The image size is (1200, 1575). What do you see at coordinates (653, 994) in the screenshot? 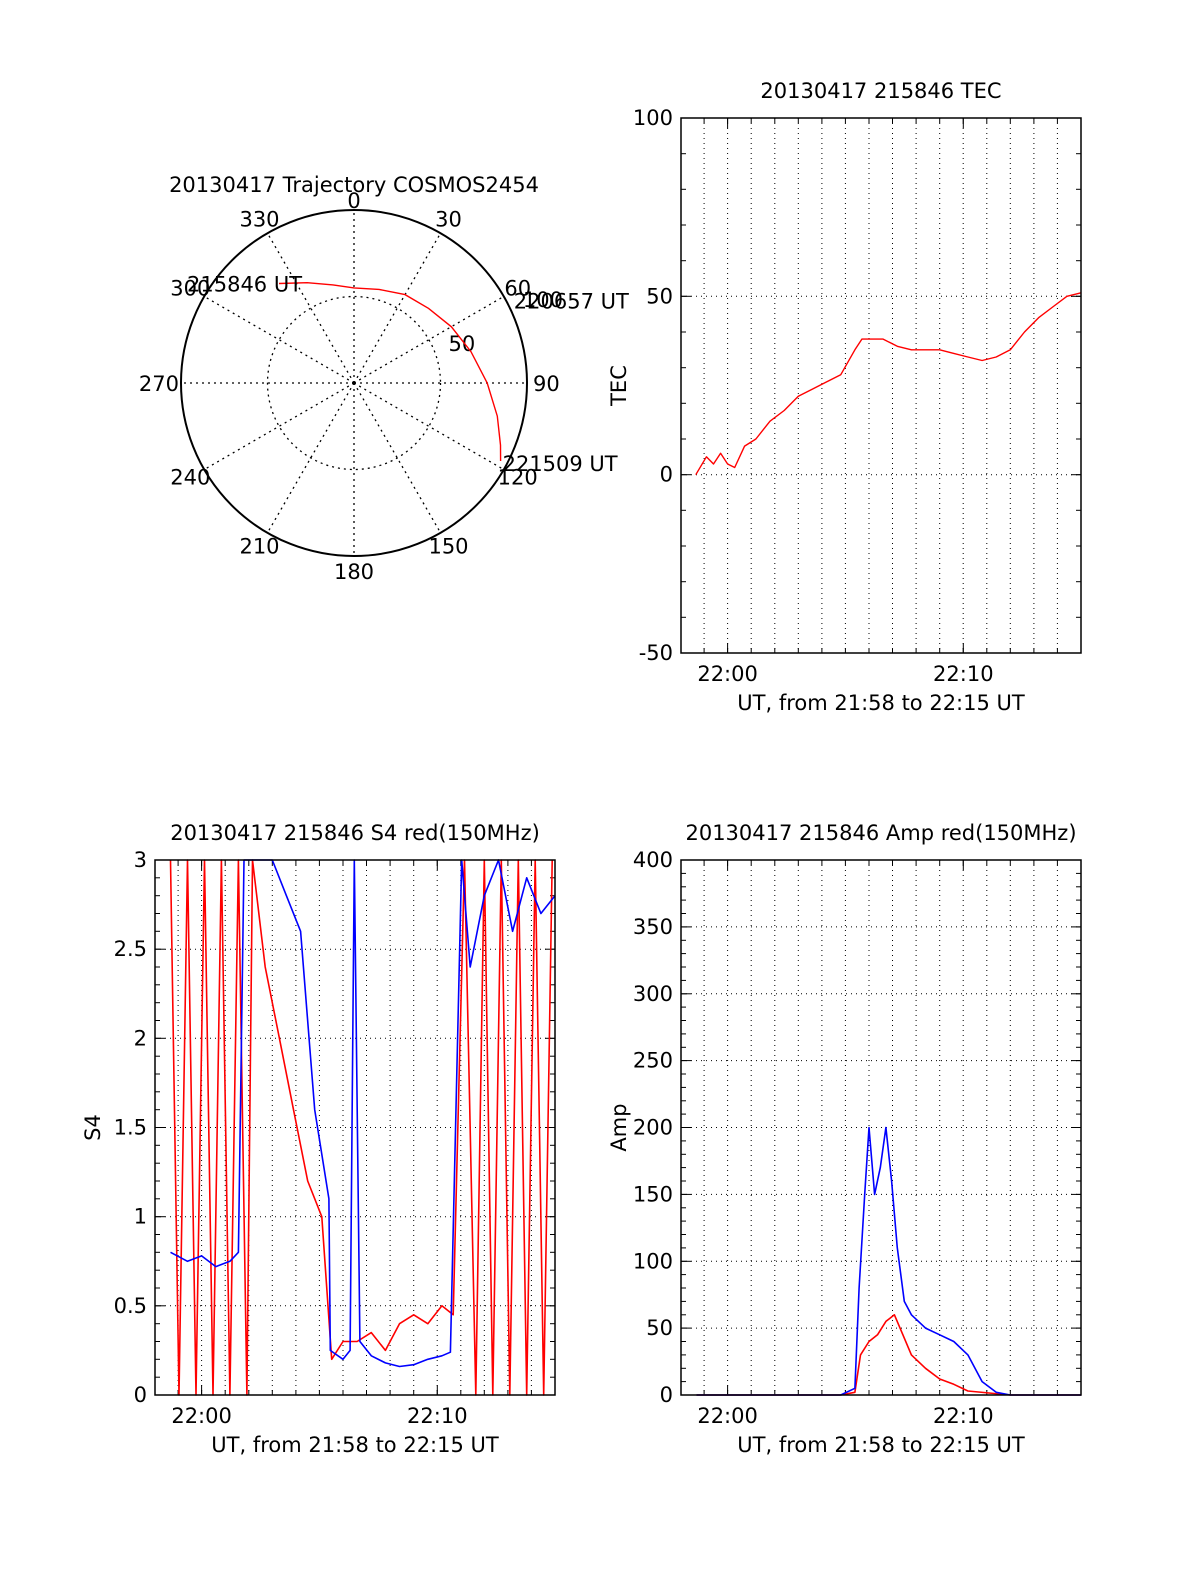
I see `y-tick-label: 300` at bounding box center [653, 994].